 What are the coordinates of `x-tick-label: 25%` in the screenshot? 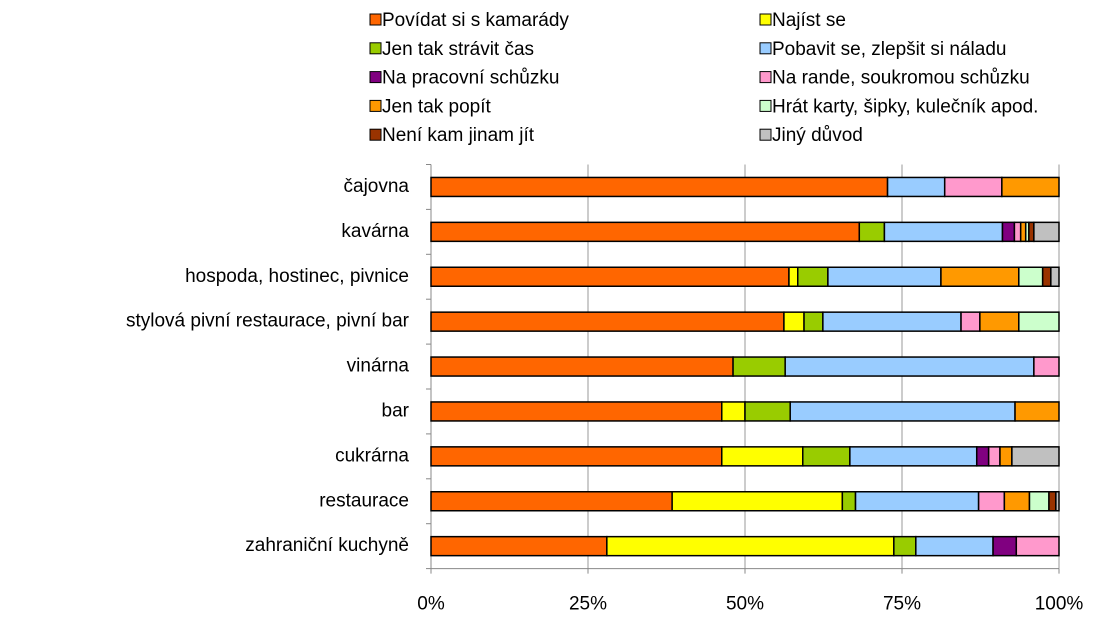 It's located at (588, 603).